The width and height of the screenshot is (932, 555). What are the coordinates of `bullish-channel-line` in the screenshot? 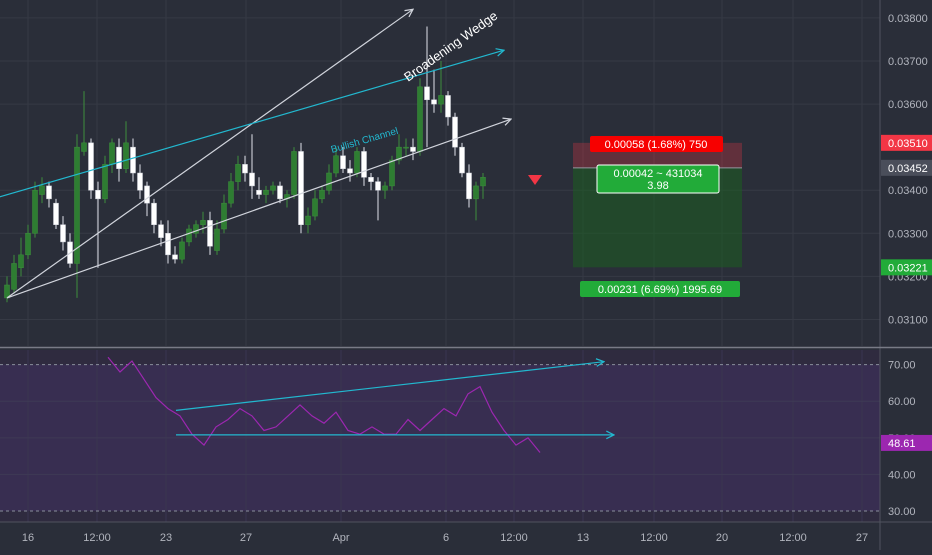 It's located at (252, 124).